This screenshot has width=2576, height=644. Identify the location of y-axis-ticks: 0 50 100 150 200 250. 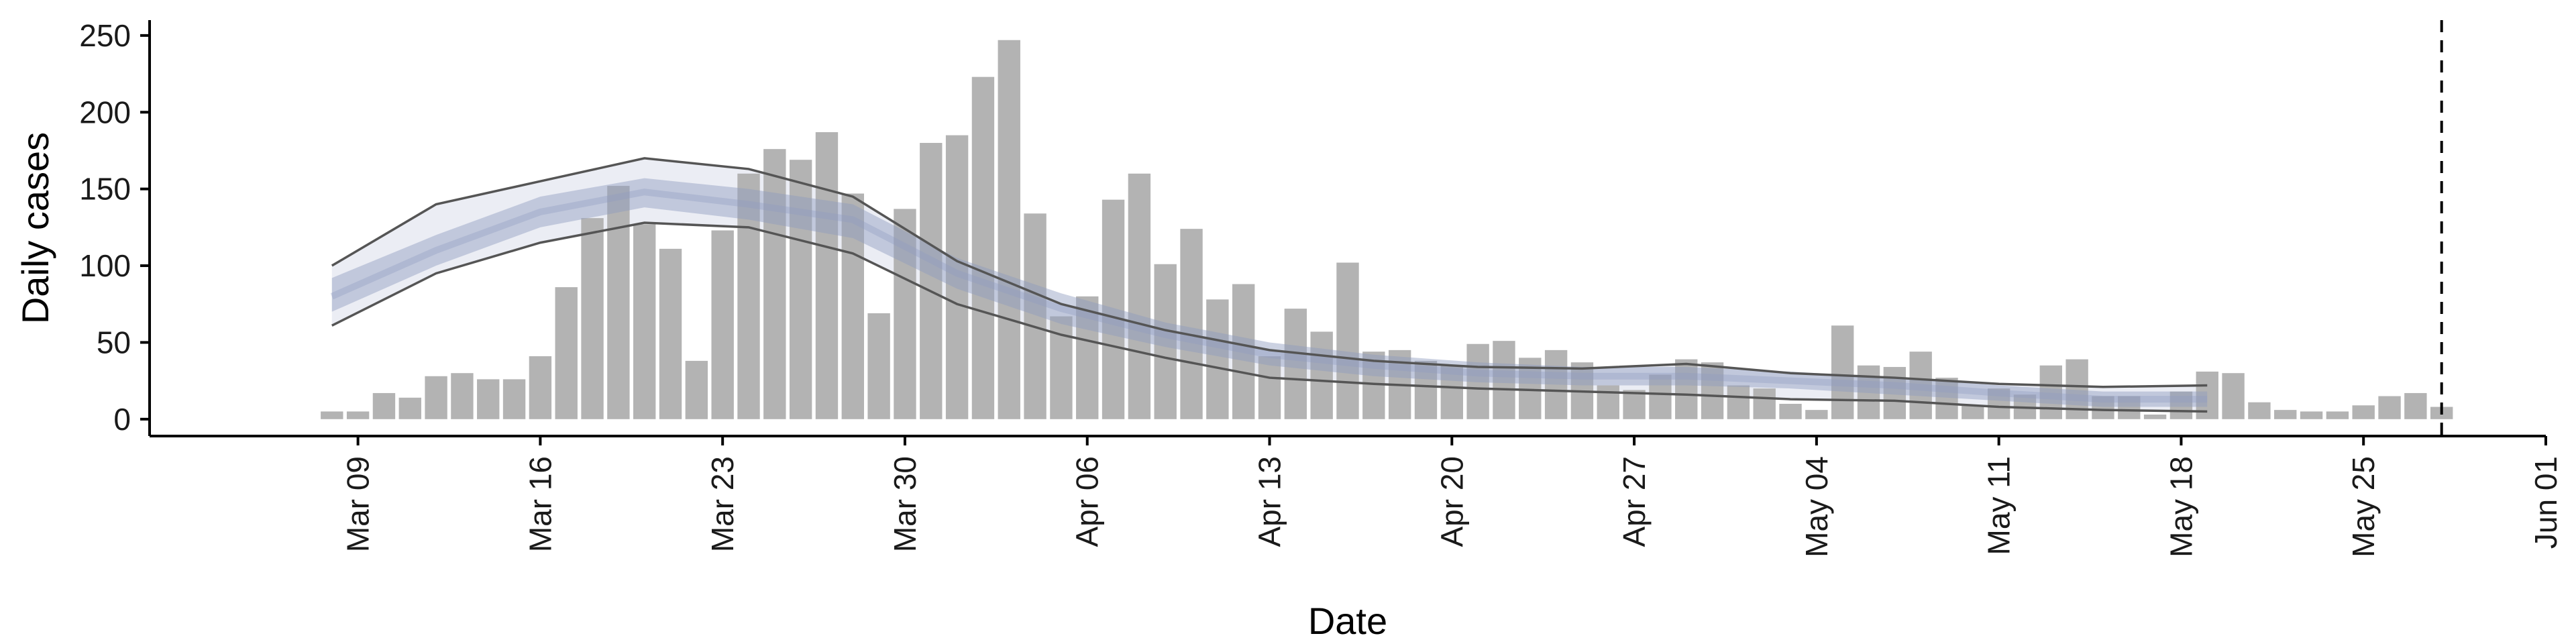
(114, 227).